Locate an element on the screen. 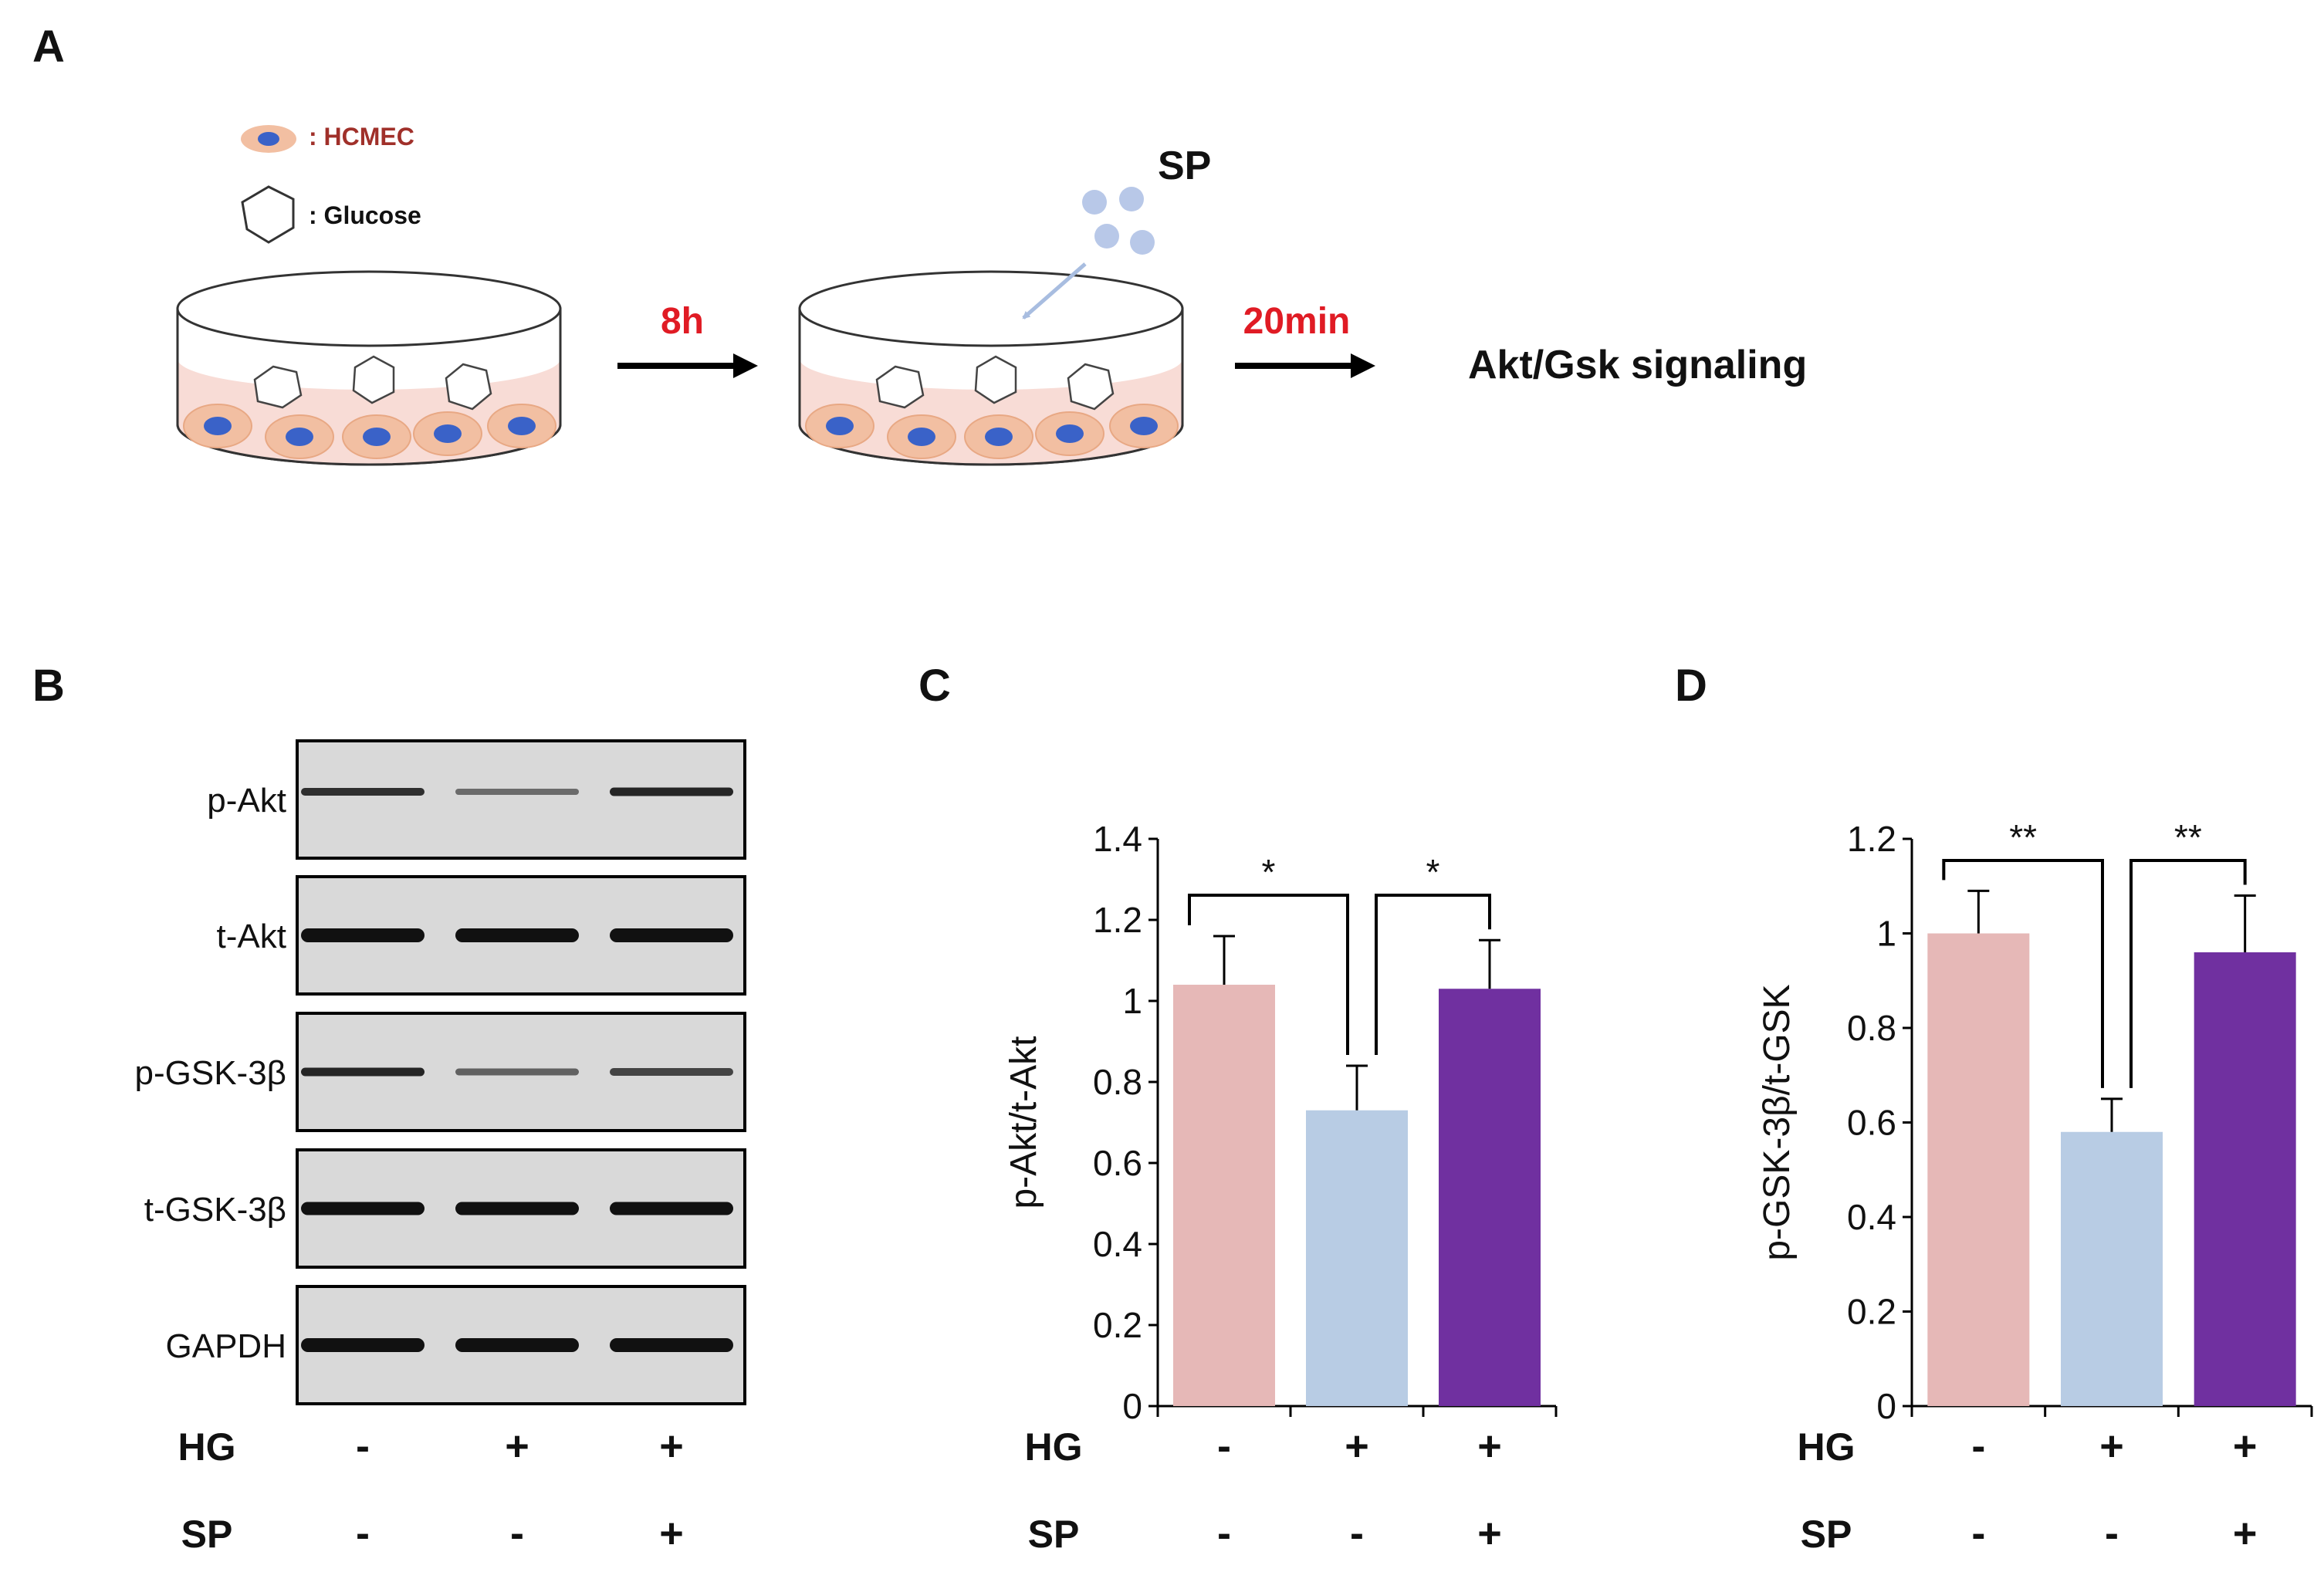 This screenshot has height=1572, width=2324. blot-row-label: p-GSK-3β is located at coordinates (211, 1073).